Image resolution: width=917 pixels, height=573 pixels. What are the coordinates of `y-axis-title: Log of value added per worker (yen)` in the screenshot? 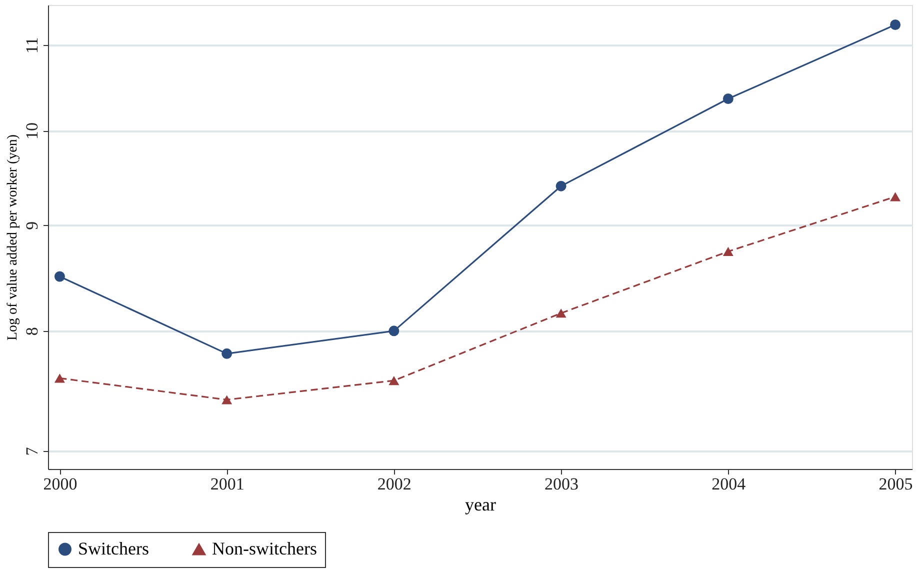 It's located at (13, 237).